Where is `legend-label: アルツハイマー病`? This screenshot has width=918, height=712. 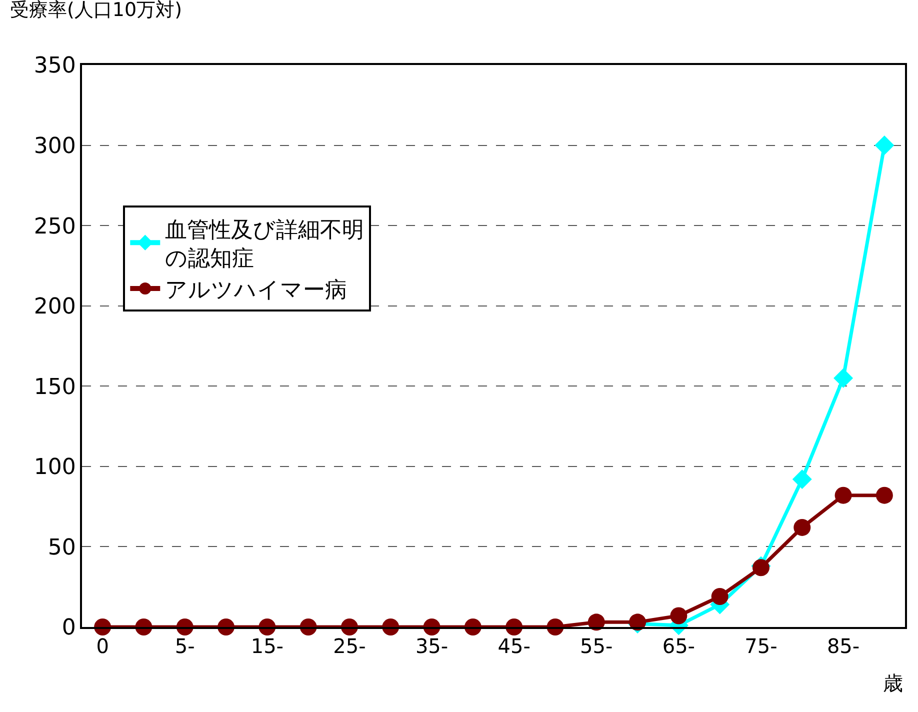 legend-label: アルツハイマー病 is located at coordinates (256, 291).